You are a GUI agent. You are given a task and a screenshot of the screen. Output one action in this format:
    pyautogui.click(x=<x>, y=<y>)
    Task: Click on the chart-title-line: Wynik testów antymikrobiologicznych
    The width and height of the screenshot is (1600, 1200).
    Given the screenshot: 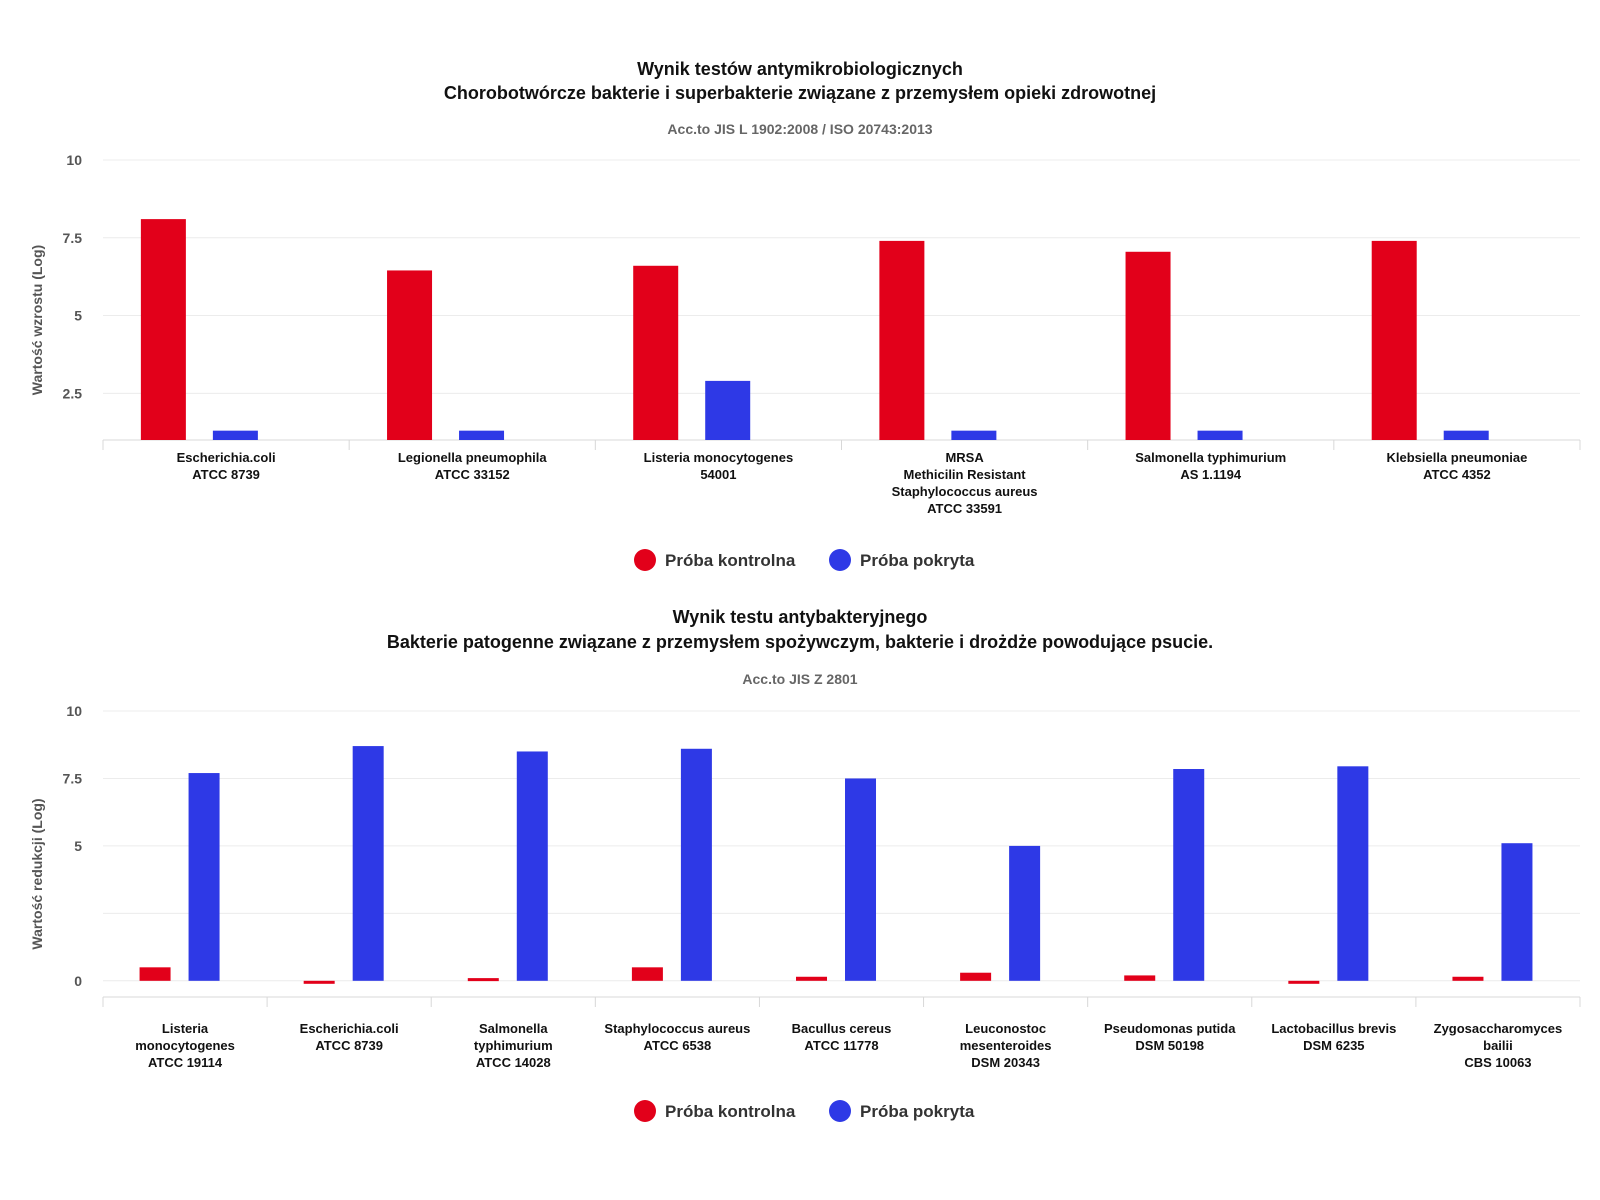 What is the action you would take?
    pyautogui.click(x=800, y=69)
    